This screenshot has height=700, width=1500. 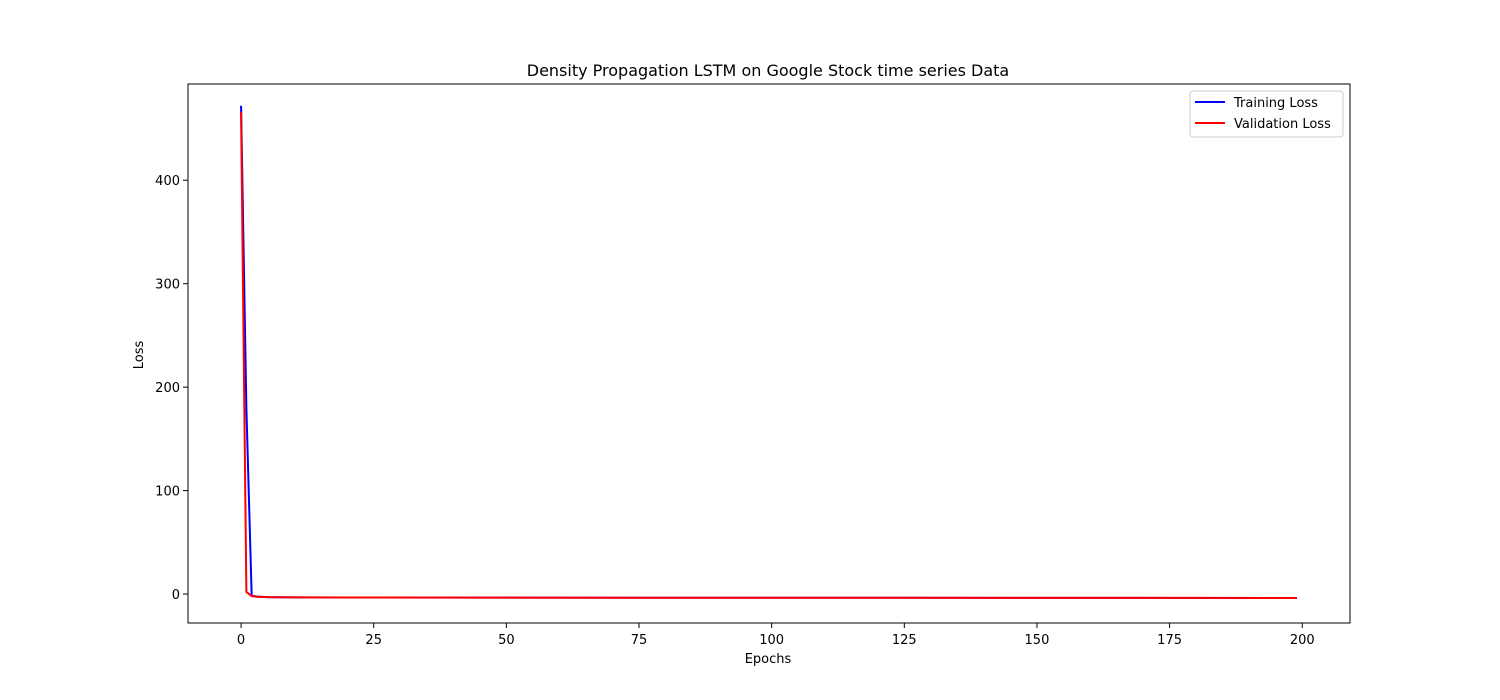 What do you see at coordinates (139, 355) in the screenshot?
I see `y-axis-label: Loss` at bounding box center [139, 355].